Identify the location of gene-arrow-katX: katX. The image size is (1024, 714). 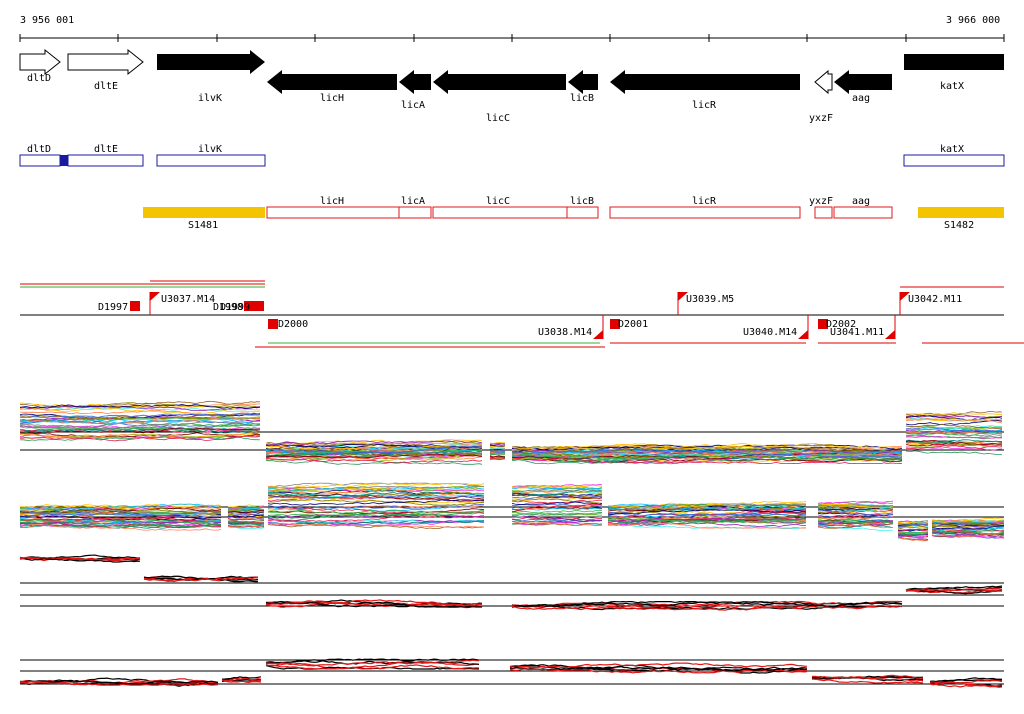
(954, 73).